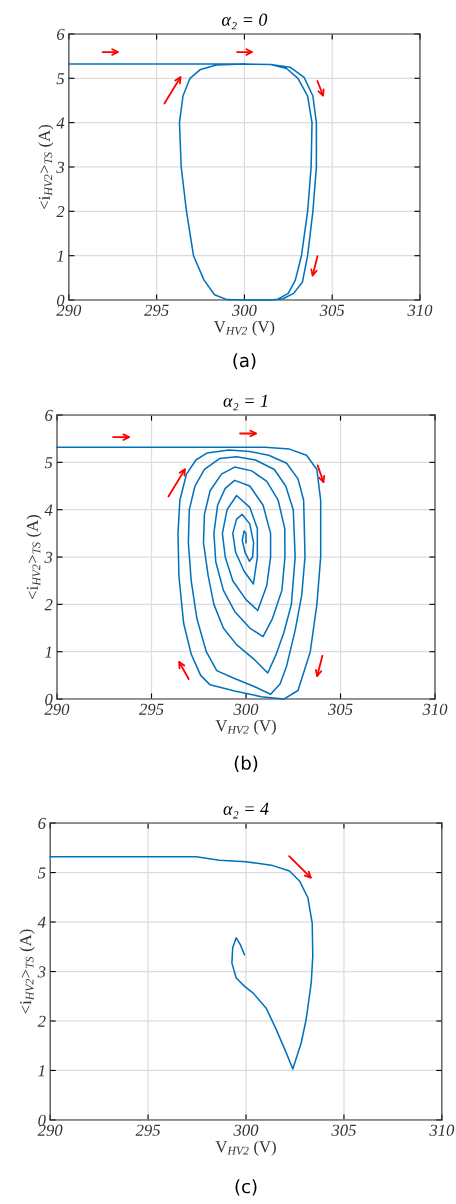 The image size is (456, 1204). Describe the element at coordinates (246, 1187) in the screenshot. I see `text: (c)` at that location.